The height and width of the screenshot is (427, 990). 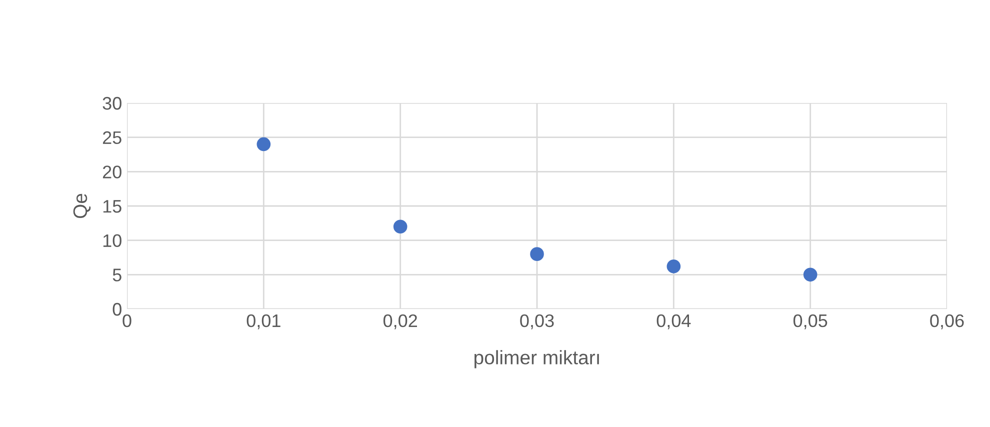 I want to click on y-tick-label: 10, so click(x=112, y=241).